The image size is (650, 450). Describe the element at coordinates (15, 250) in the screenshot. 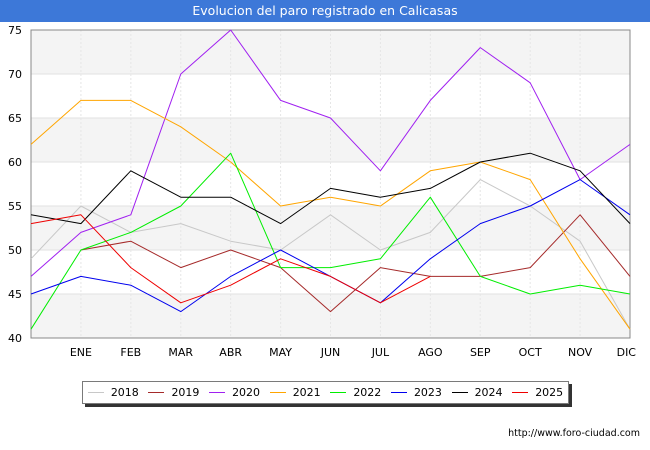

I see `y-tick-label: 50` at that location.